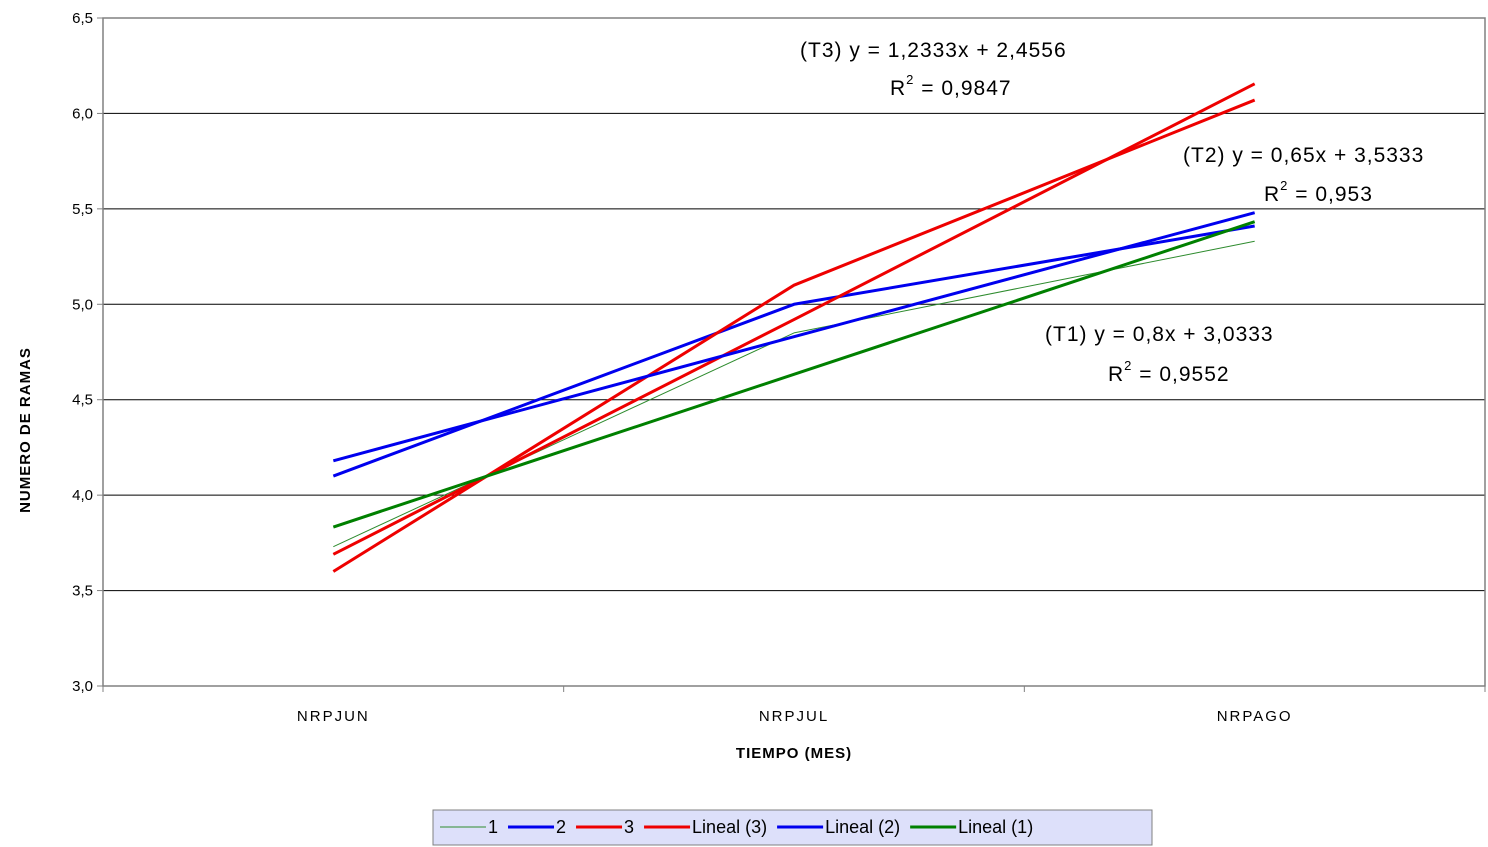  What do you see at coordinates (1159, 334) in the screenshot?
I see `annotation-t1-equation: (T1) y = 0,8x + 3,0333` at bounding box center [1159, 334].